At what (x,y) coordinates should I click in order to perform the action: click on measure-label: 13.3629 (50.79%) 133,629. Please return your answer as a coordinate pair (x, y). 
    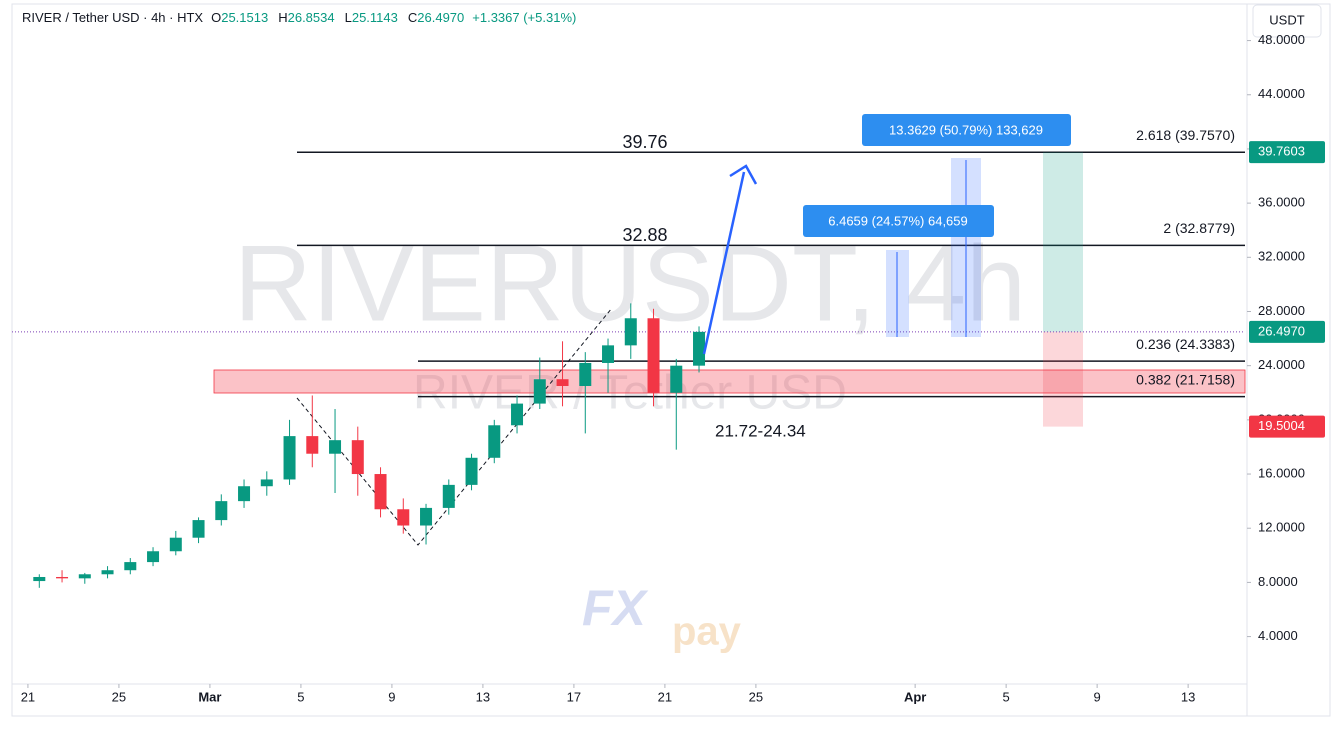
    Looking at the image, I should click on (966, 129).